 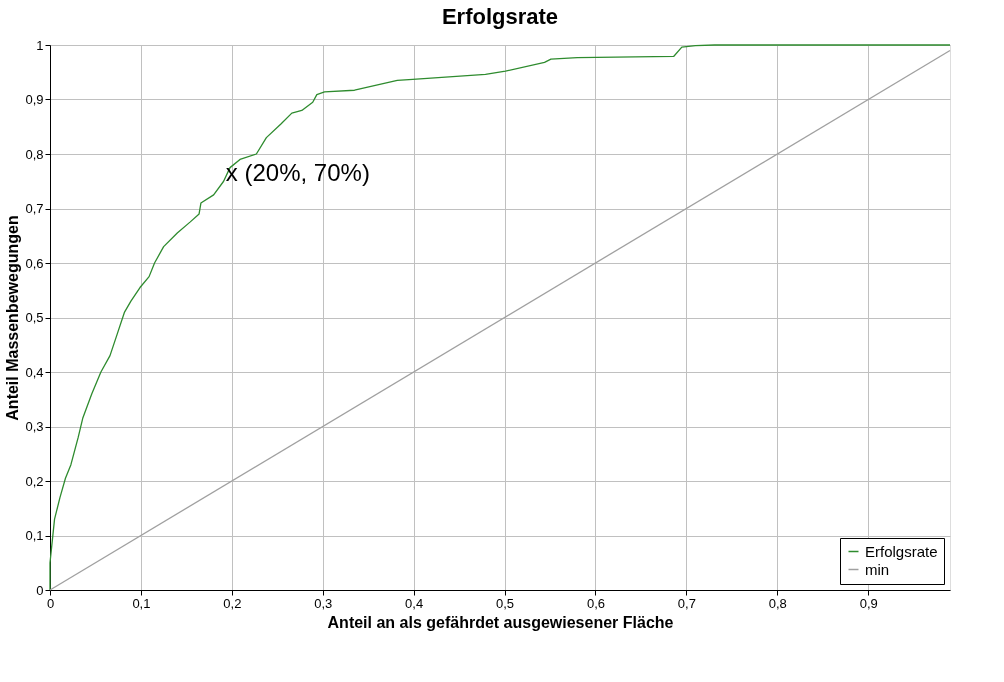 I want to click on y-tick-label: 0,5, so click(x=34, y=317).